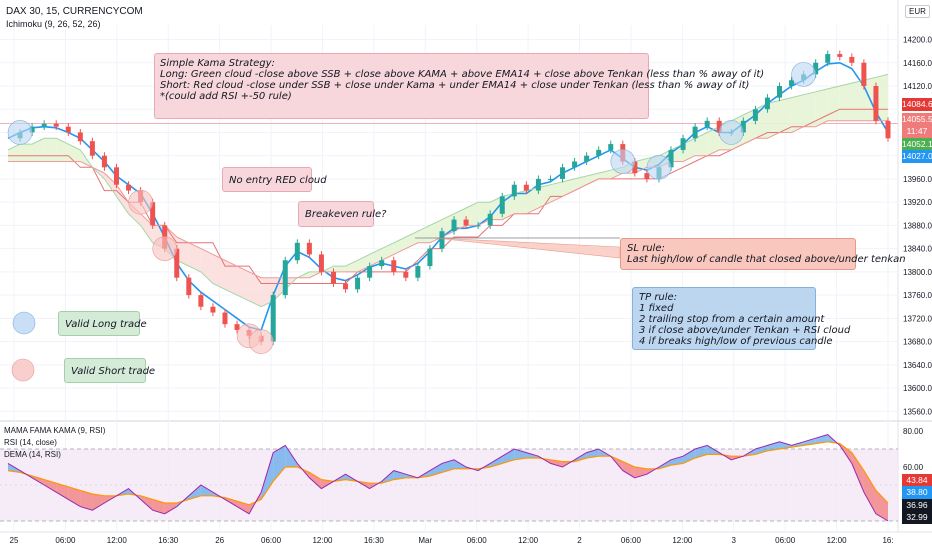  What do you see at coordinates (219, 540) in the screenshot?
I see `time-tick-label: 26` at bounding box center [219, 540].